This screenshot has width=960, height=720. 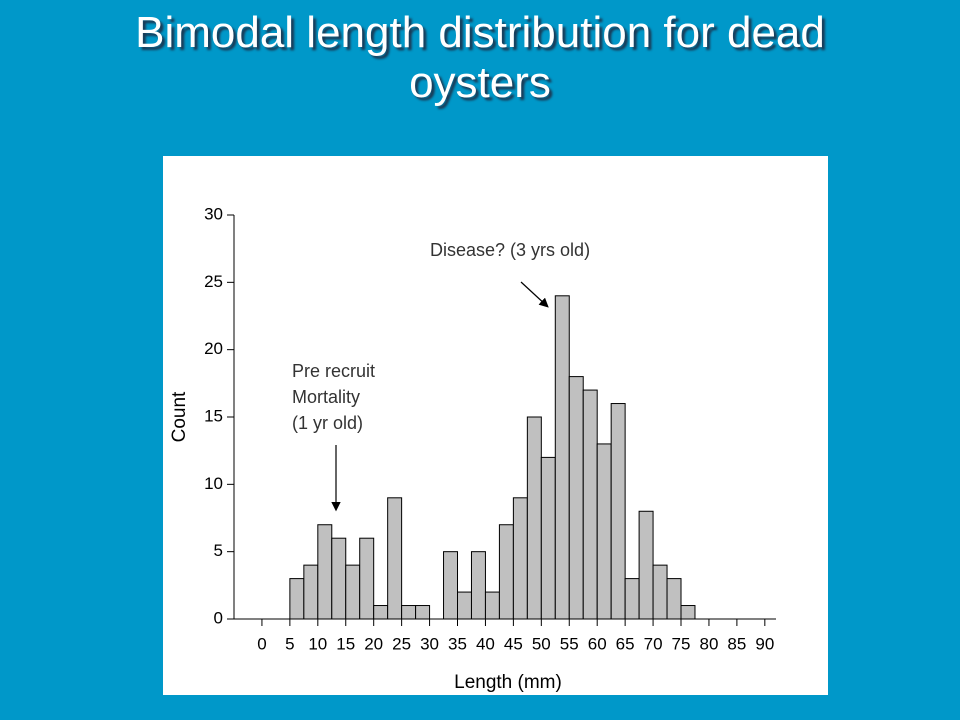 I want to click on y-tick-label: 0, so click(x=218, y=617).